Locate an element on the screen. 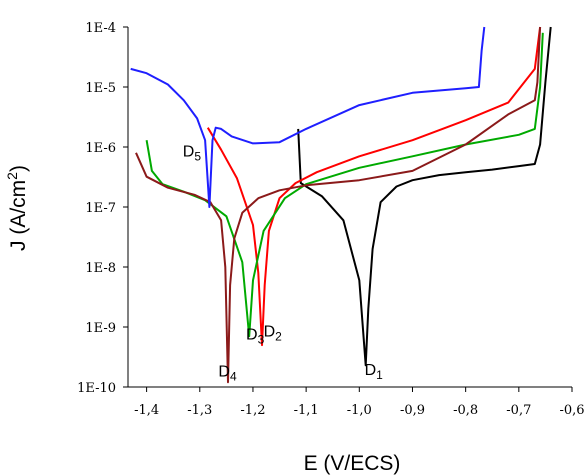 The height and width of the screenshot is (476, 584). y-tick-label: 1E-10 is located at coordinates (96, 388).